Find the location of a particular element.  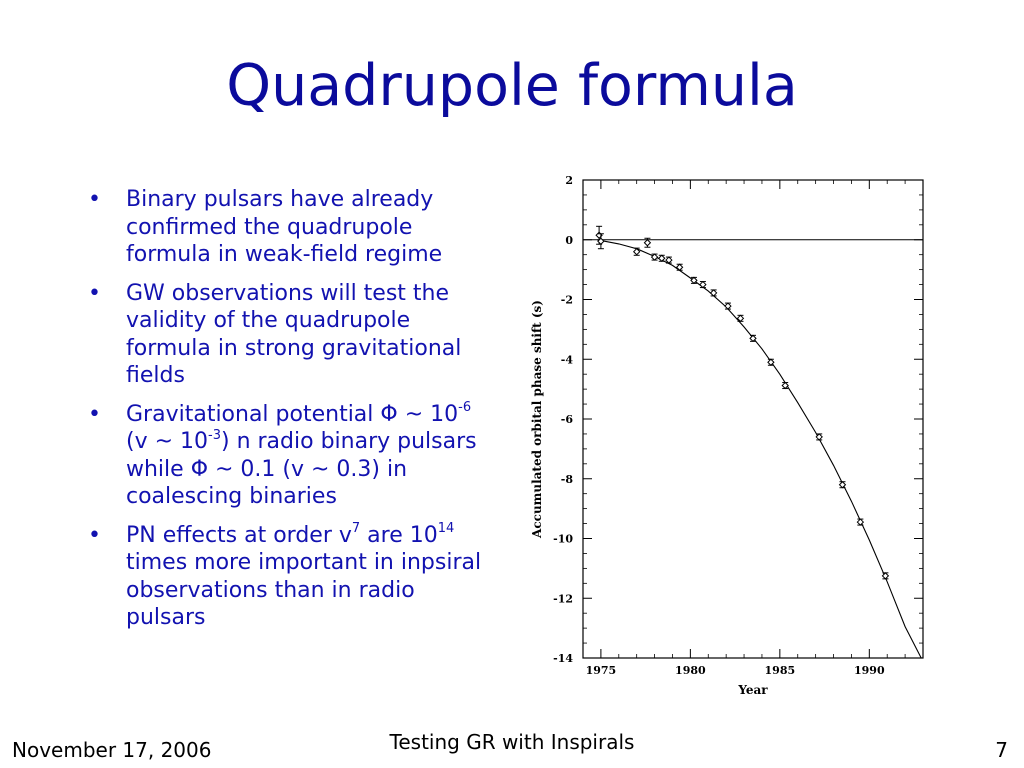

bullet-text: are 10 is located at coordinates (399, 535).